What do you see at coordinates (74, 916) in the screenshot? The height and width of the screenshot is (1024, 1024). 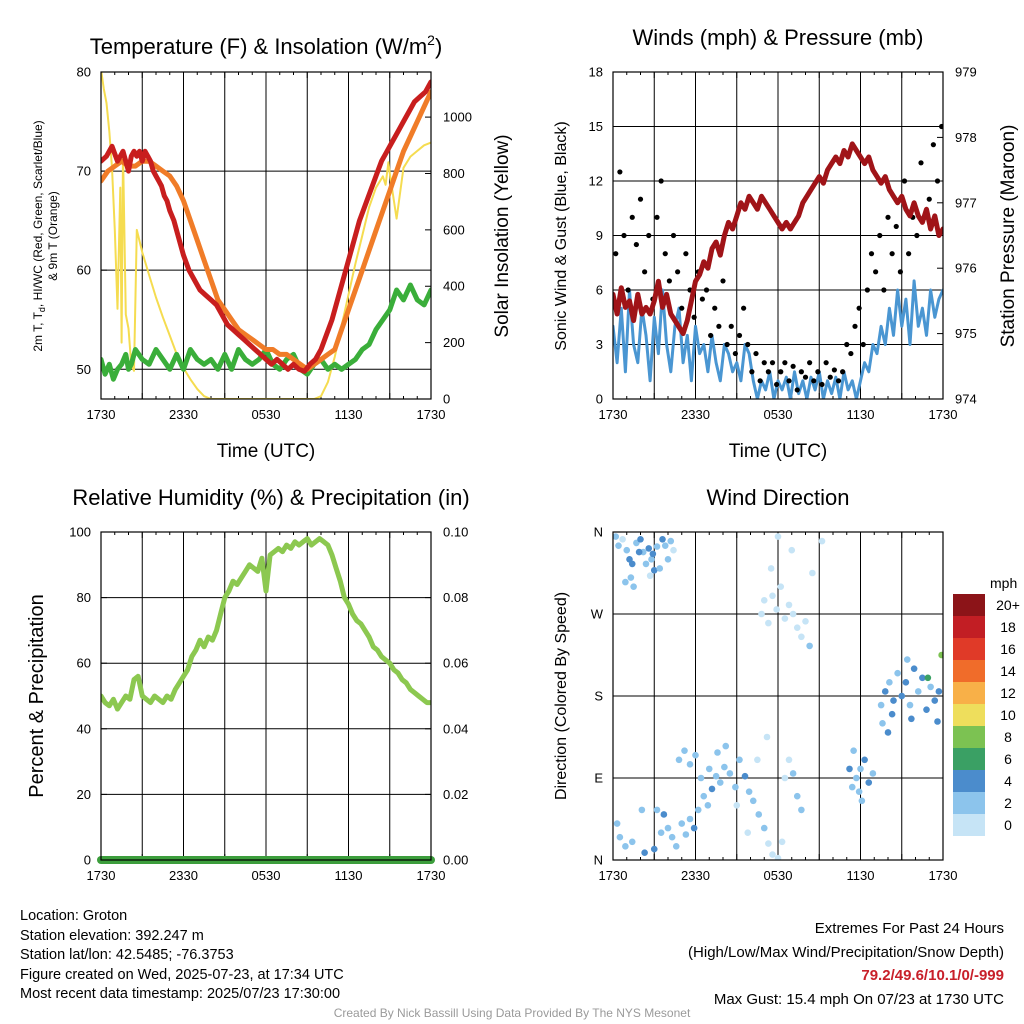 I see `location-text: Location: Groton` at bounding box center [74, 916].